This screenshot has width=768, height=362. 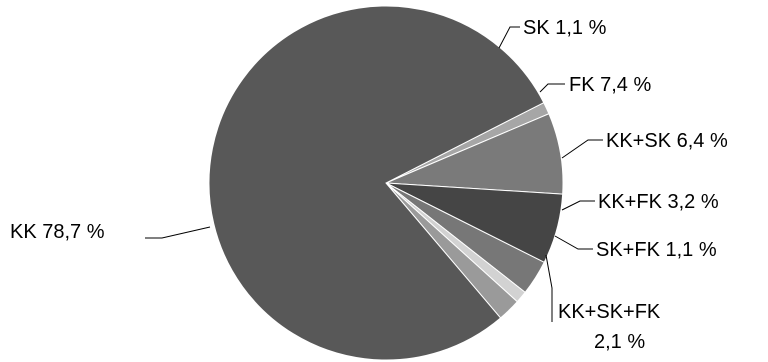 What do you see at coordinates (667, 141) in the screenshot?
I see `label-kk-sk: KK+SK 6,4 %` at bounding box center [667, 141].